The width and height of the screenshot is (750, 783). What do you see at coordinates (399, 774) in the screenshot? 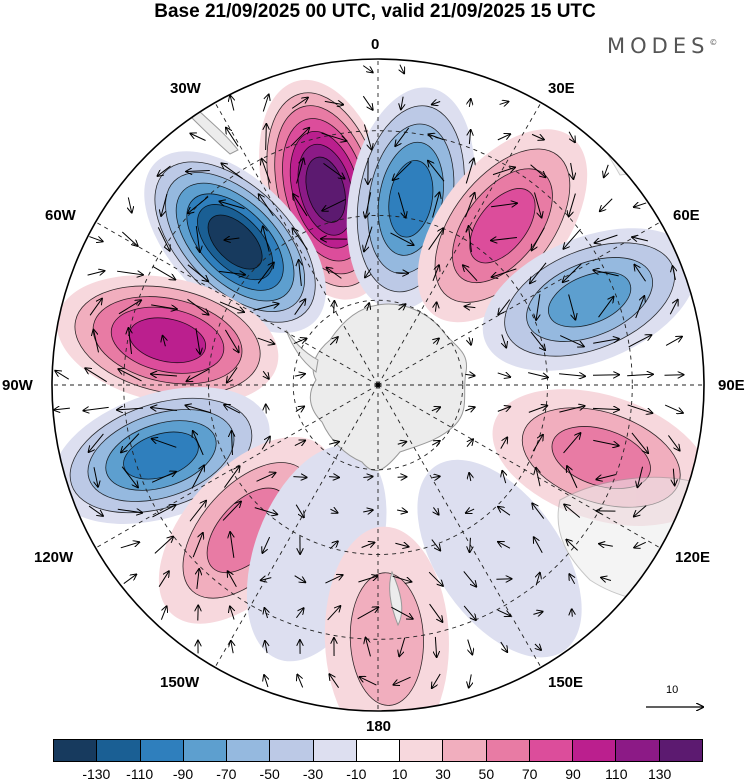
I see `colorbar-tick-label: 10` at bounding box center [399, 774].